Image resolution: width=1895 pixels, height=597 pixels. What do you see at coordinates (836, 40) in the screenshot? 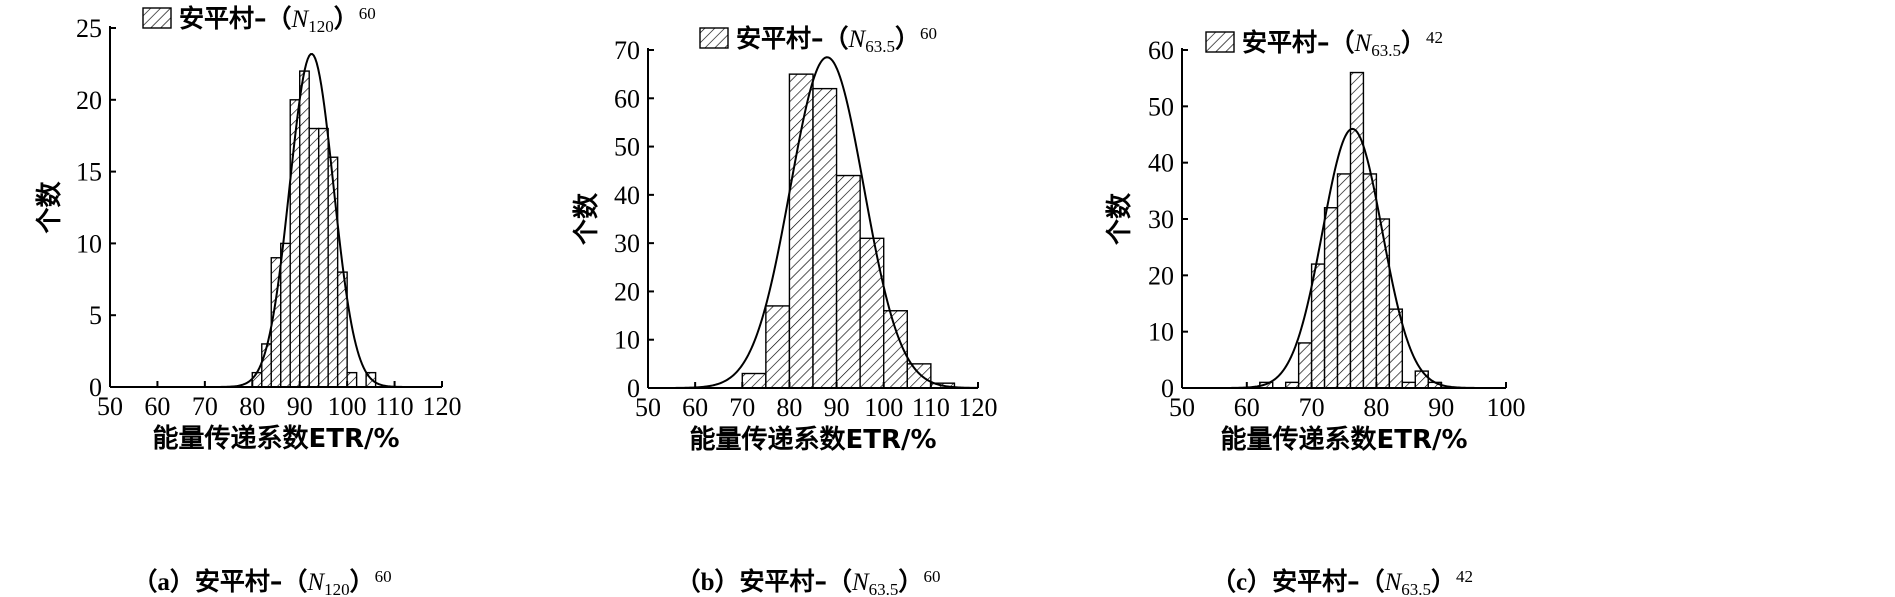
I see `legend-label: 安平村–（N63.5）60` at bounding box center [836, 40].